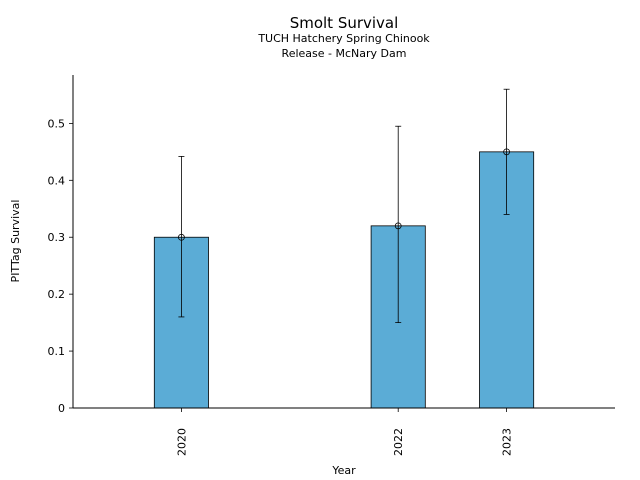 Image resolution: width=640 pixels, height=480 pixels. Describe the element at coordinates (398, 226) in the screenshot. I see `point-marker-2022` at that location.